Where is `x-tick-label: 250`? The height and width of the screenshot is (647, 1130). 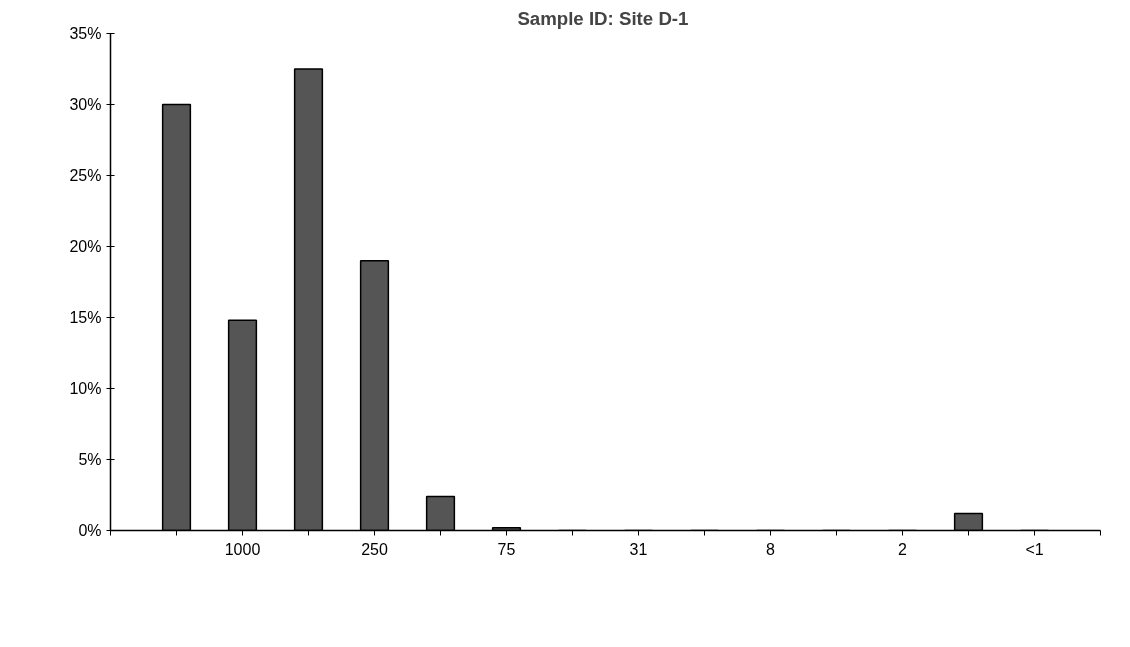
x-tick-label: 250 is located at coordinates (374, 549).